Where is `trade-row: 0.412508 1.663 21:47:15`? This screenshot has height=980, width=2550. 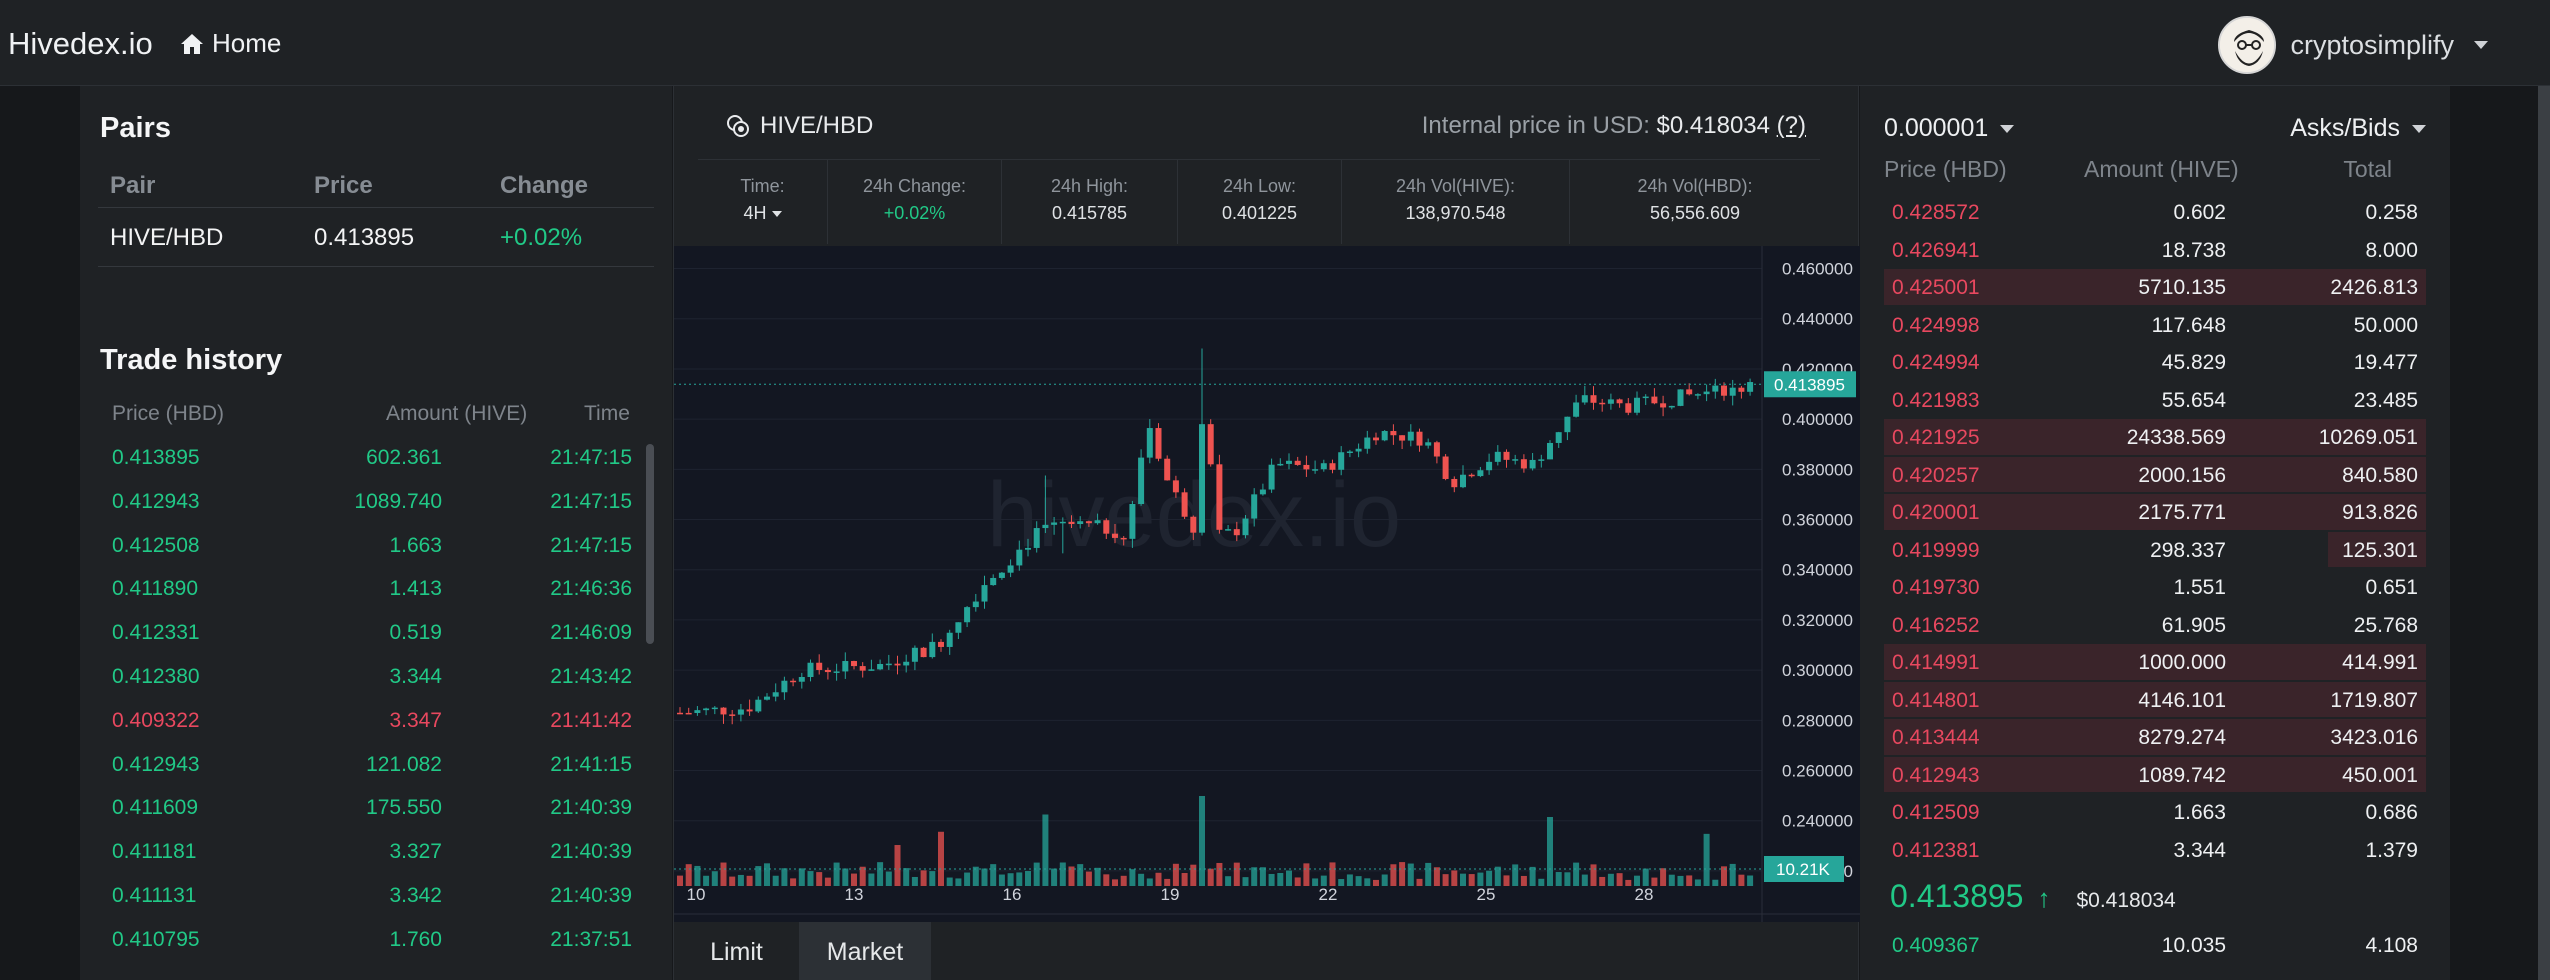 trade-row: 0.412508 1.663 21:47:15 is located at coordinates (371, 546).